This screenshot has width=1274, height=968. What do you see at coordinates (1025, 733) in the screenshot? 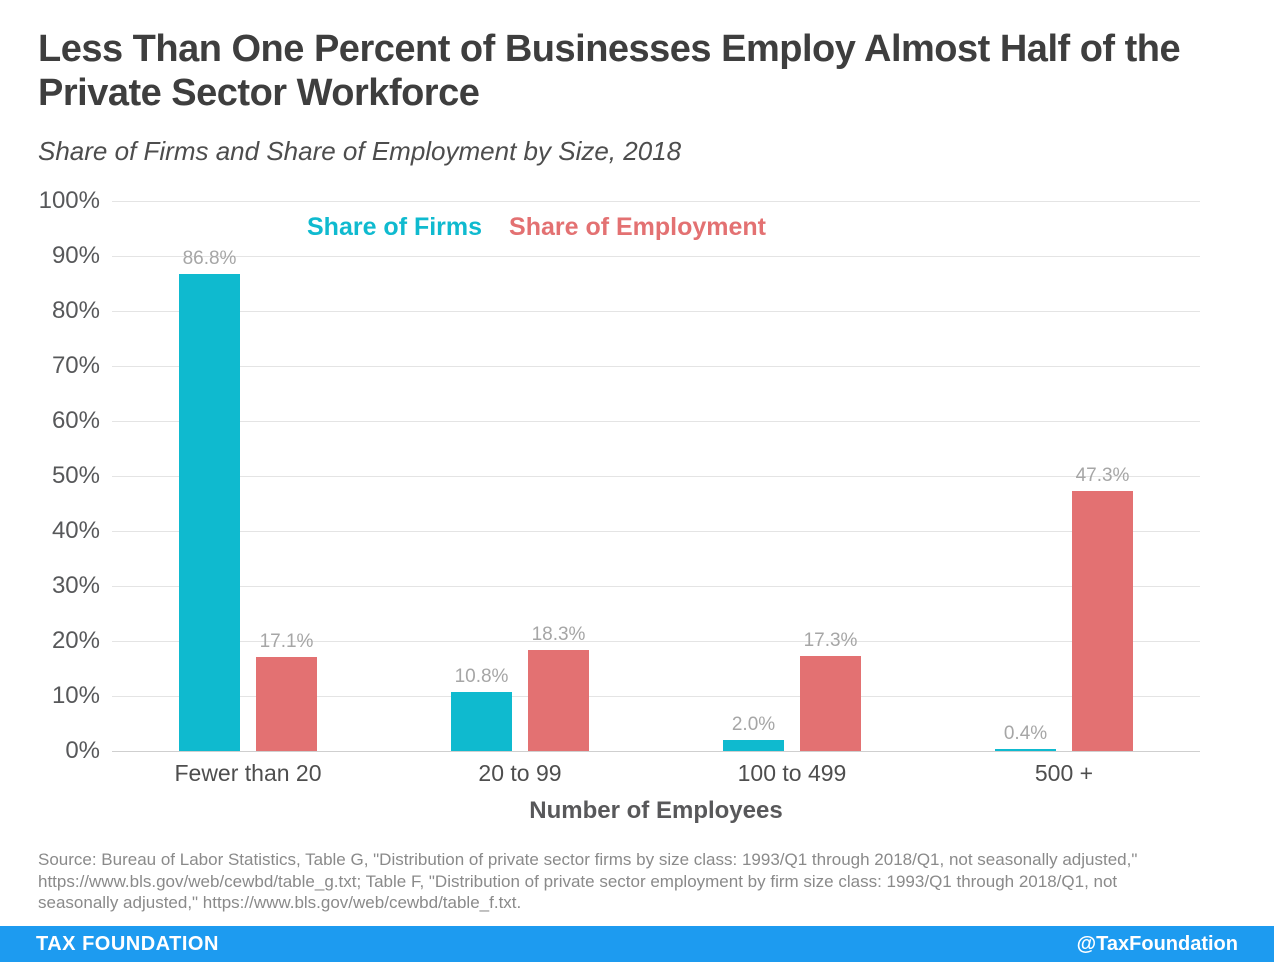
I see `bar-value-label: 0.4%` at bounding box center [1025, 733].